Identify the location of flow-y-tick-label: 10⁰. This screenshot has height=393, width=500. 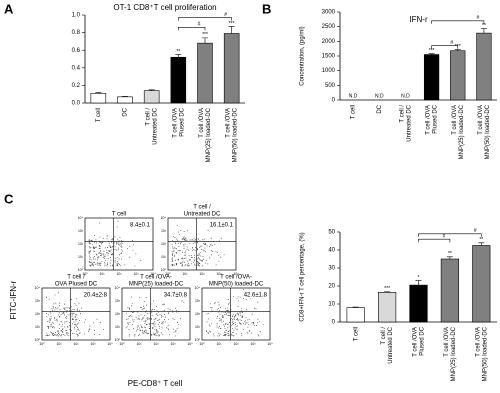
(81, 270).